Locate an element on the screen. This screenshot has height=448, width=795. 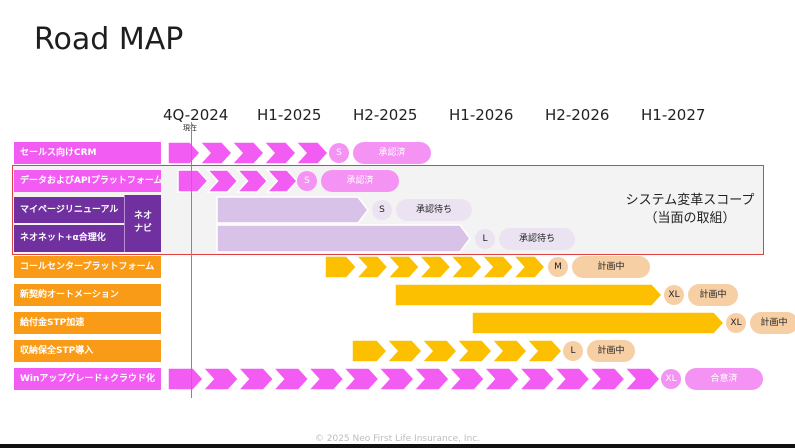
row-label-benefit-stp: 給付金STP加速 is located at coordinates (87, 323).